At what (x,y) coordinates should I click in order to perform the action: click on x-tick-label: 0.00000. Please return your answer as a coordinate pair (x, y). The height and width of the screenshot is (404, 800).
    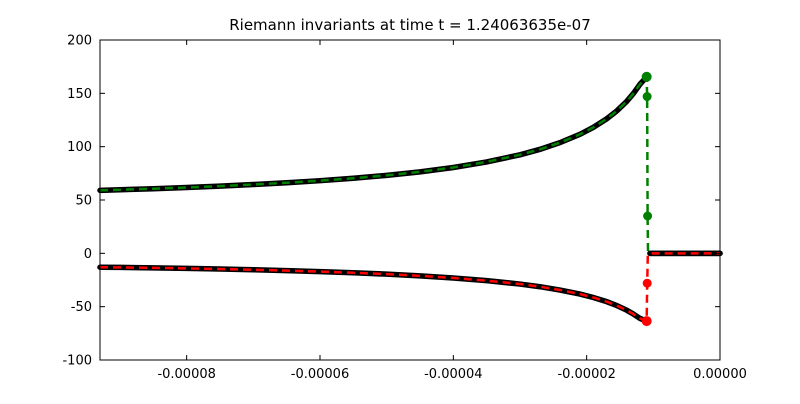
    Looking at the image, I should click on (720, 374).